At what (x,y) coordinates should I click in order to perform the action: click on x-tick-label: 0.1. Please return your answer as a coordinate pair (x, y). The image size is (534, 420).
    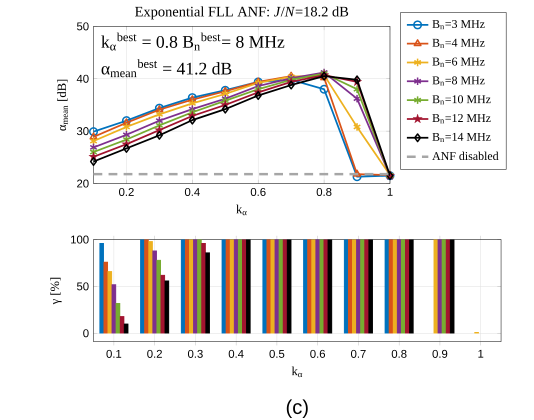
    Looking at the image, I should click on (114, 354).